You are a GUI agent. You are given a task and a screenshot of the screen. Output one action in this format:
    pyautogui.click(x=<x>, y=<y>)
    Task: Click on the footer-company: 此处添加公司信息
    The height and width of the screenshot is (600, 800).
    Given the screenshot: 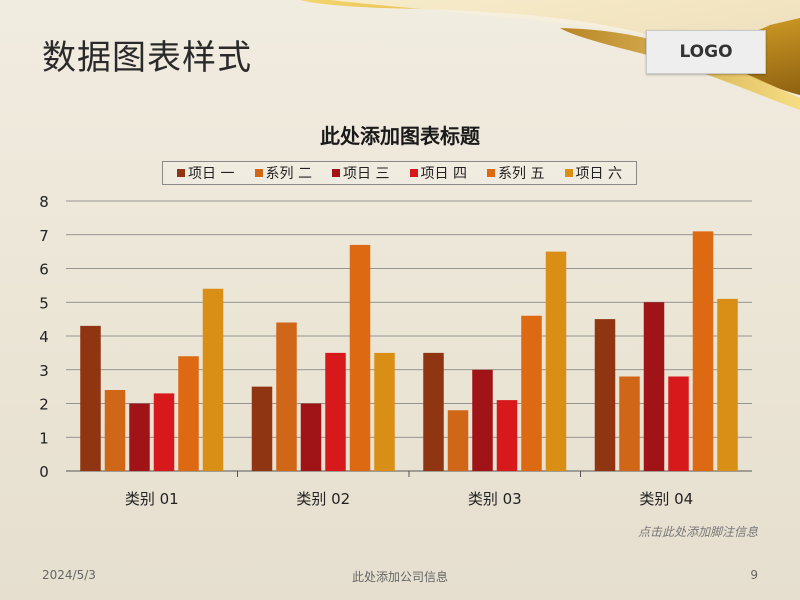 What is the action you would take?
    pyautogui.click(x=399, y=577)
    